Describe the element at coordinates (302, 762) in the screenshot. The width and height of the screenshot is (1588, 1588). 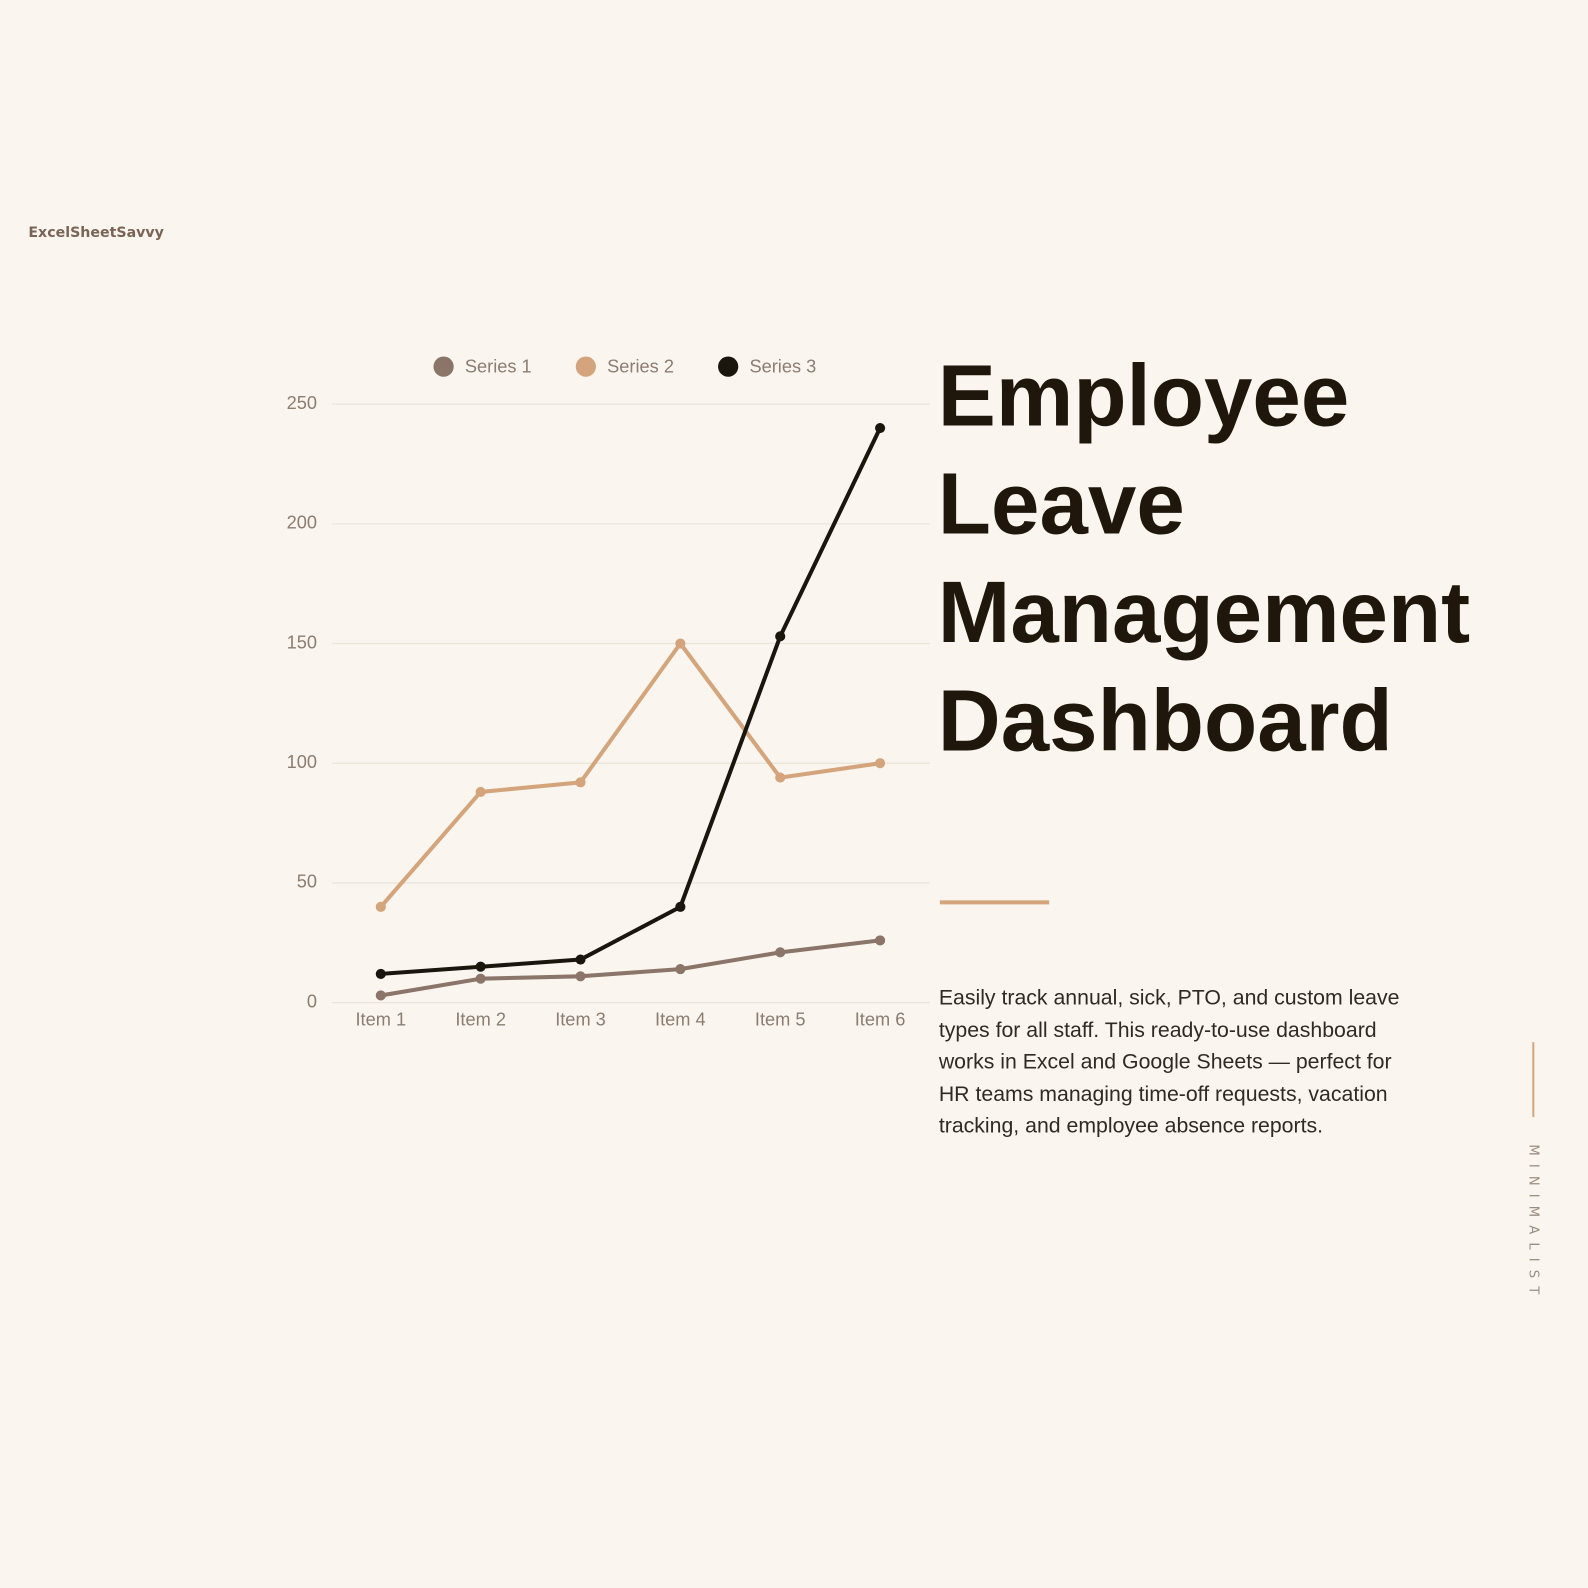
I see `y-tick-label: 100` at that location.